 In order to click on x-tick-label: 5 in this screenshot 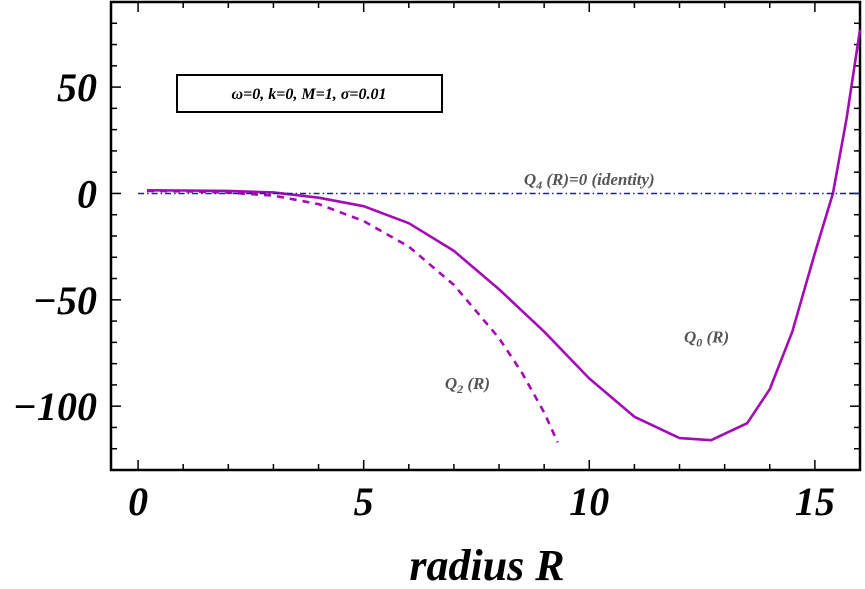, I will do `click(364, 501)`.